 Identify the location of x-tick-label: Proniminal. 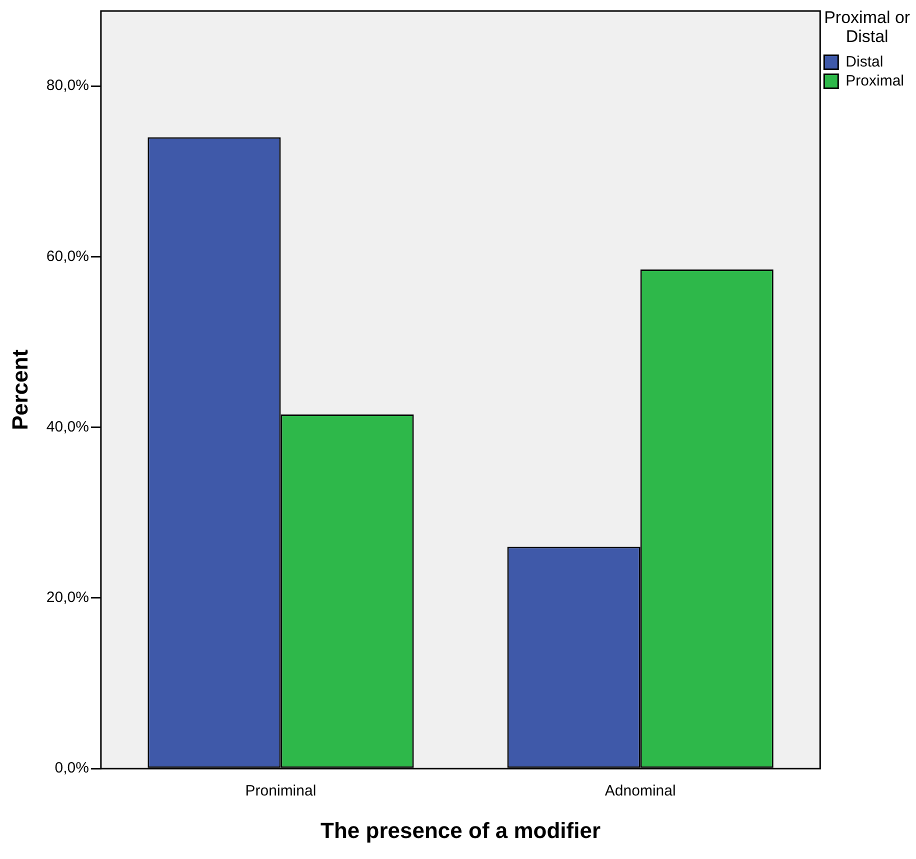
(280, 791).